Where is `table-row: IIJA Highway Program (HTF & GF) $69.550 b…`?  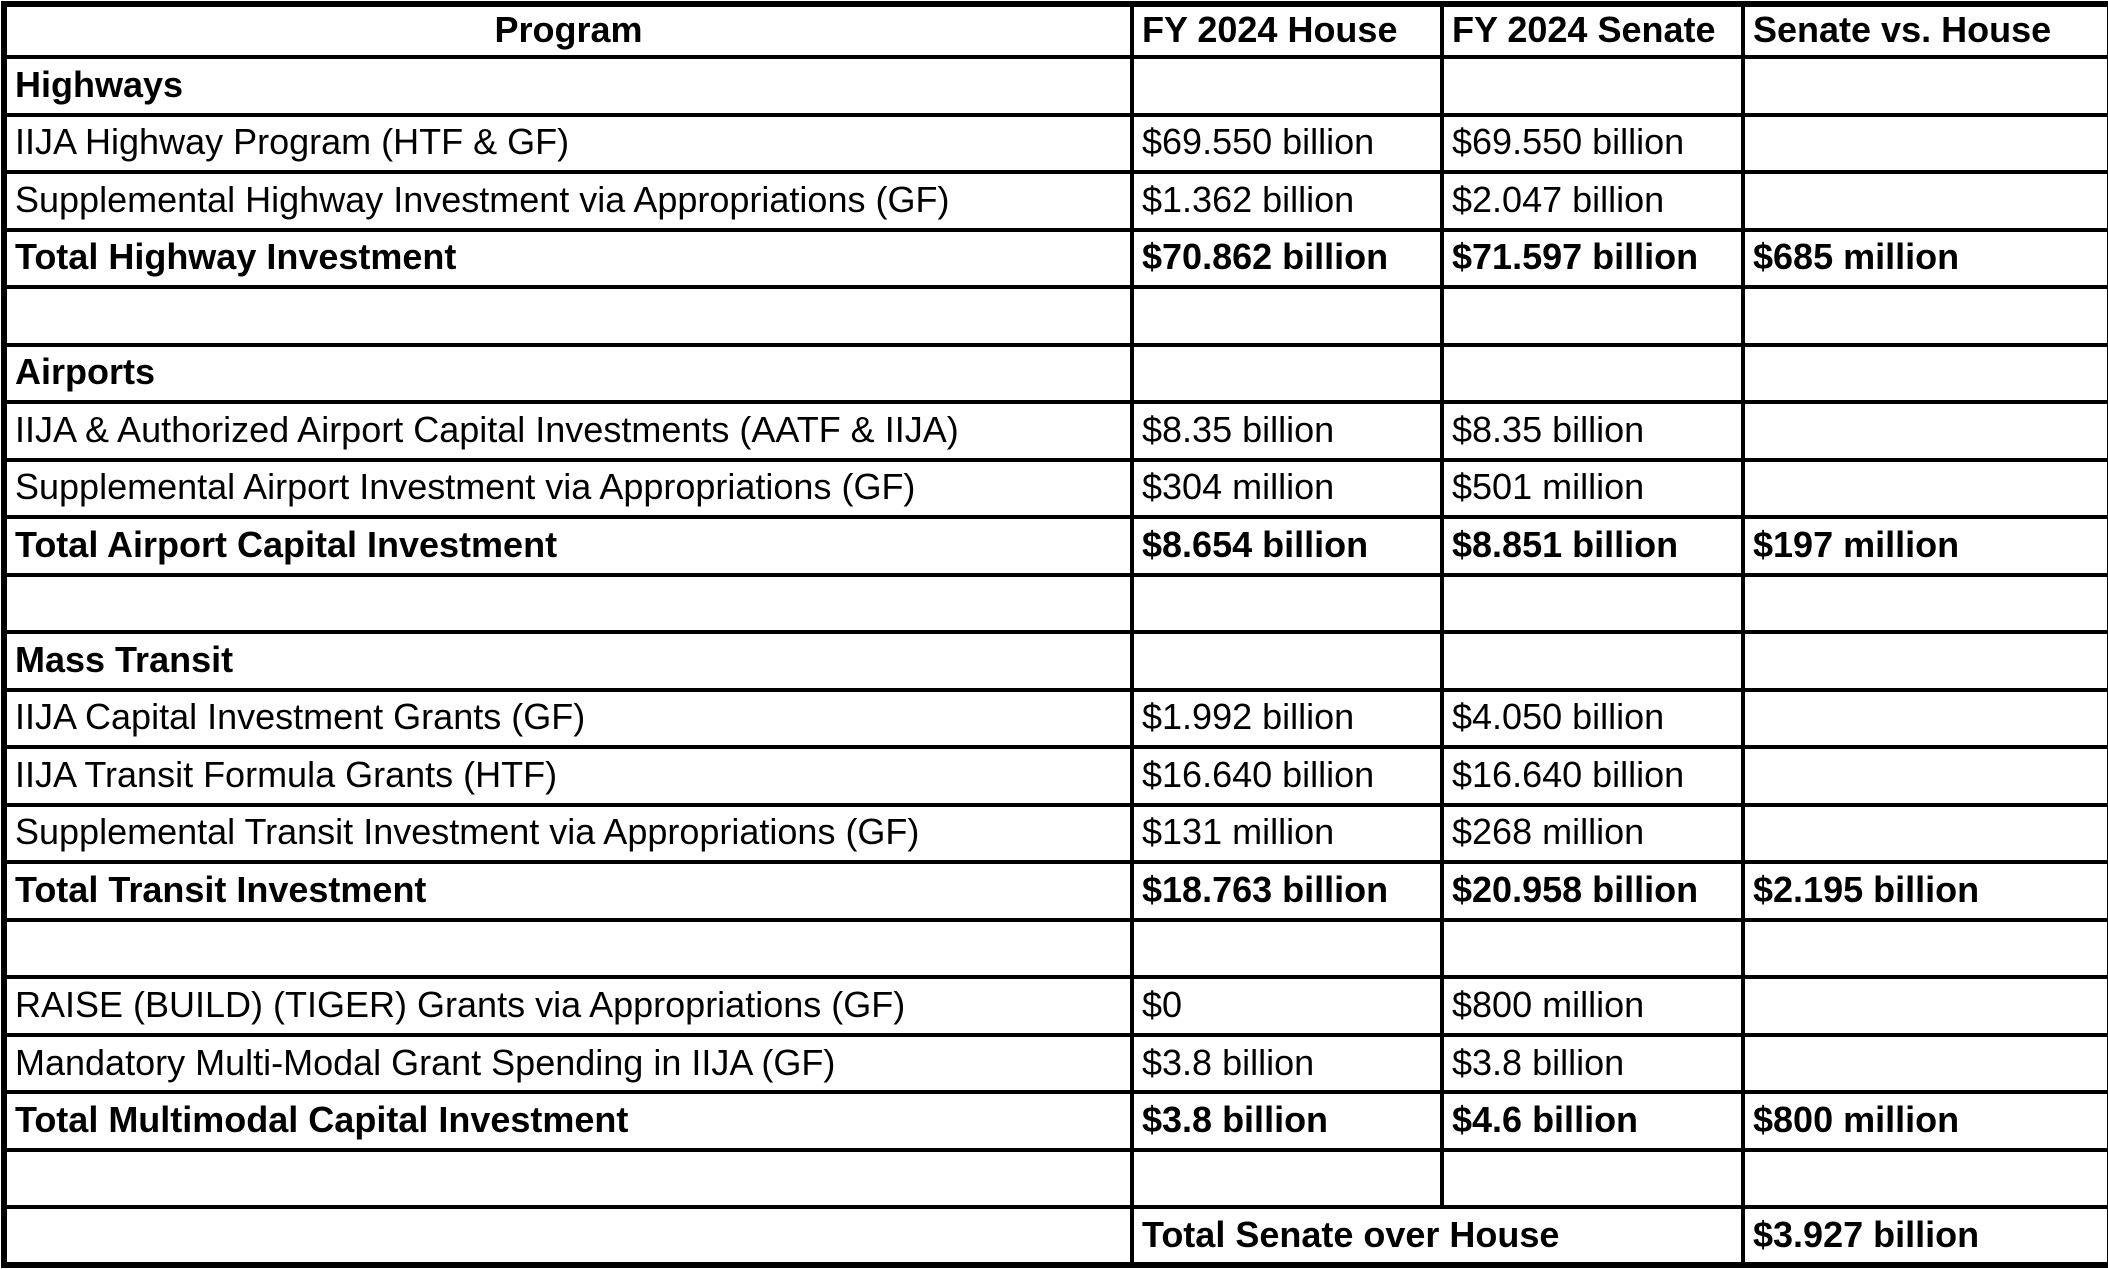 table-row: IIJA Highway Program (HTF & GF) $69.550 b… is located at coordinates (1055, 143).